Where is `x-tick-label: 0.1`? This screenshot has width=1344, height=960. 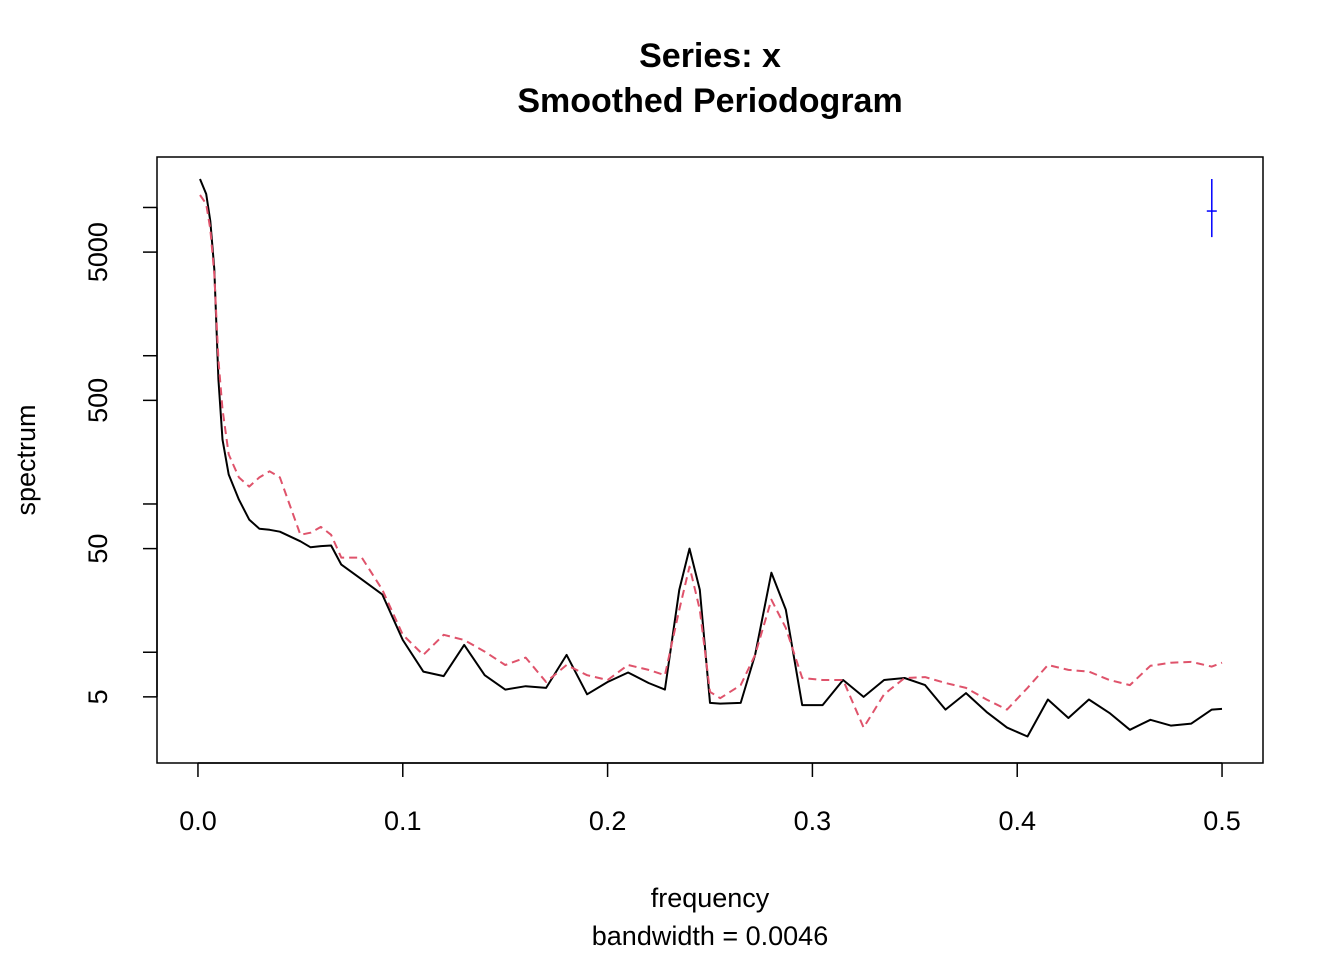
x-tick-label: 0.1 is located at coordinates (403, 821).